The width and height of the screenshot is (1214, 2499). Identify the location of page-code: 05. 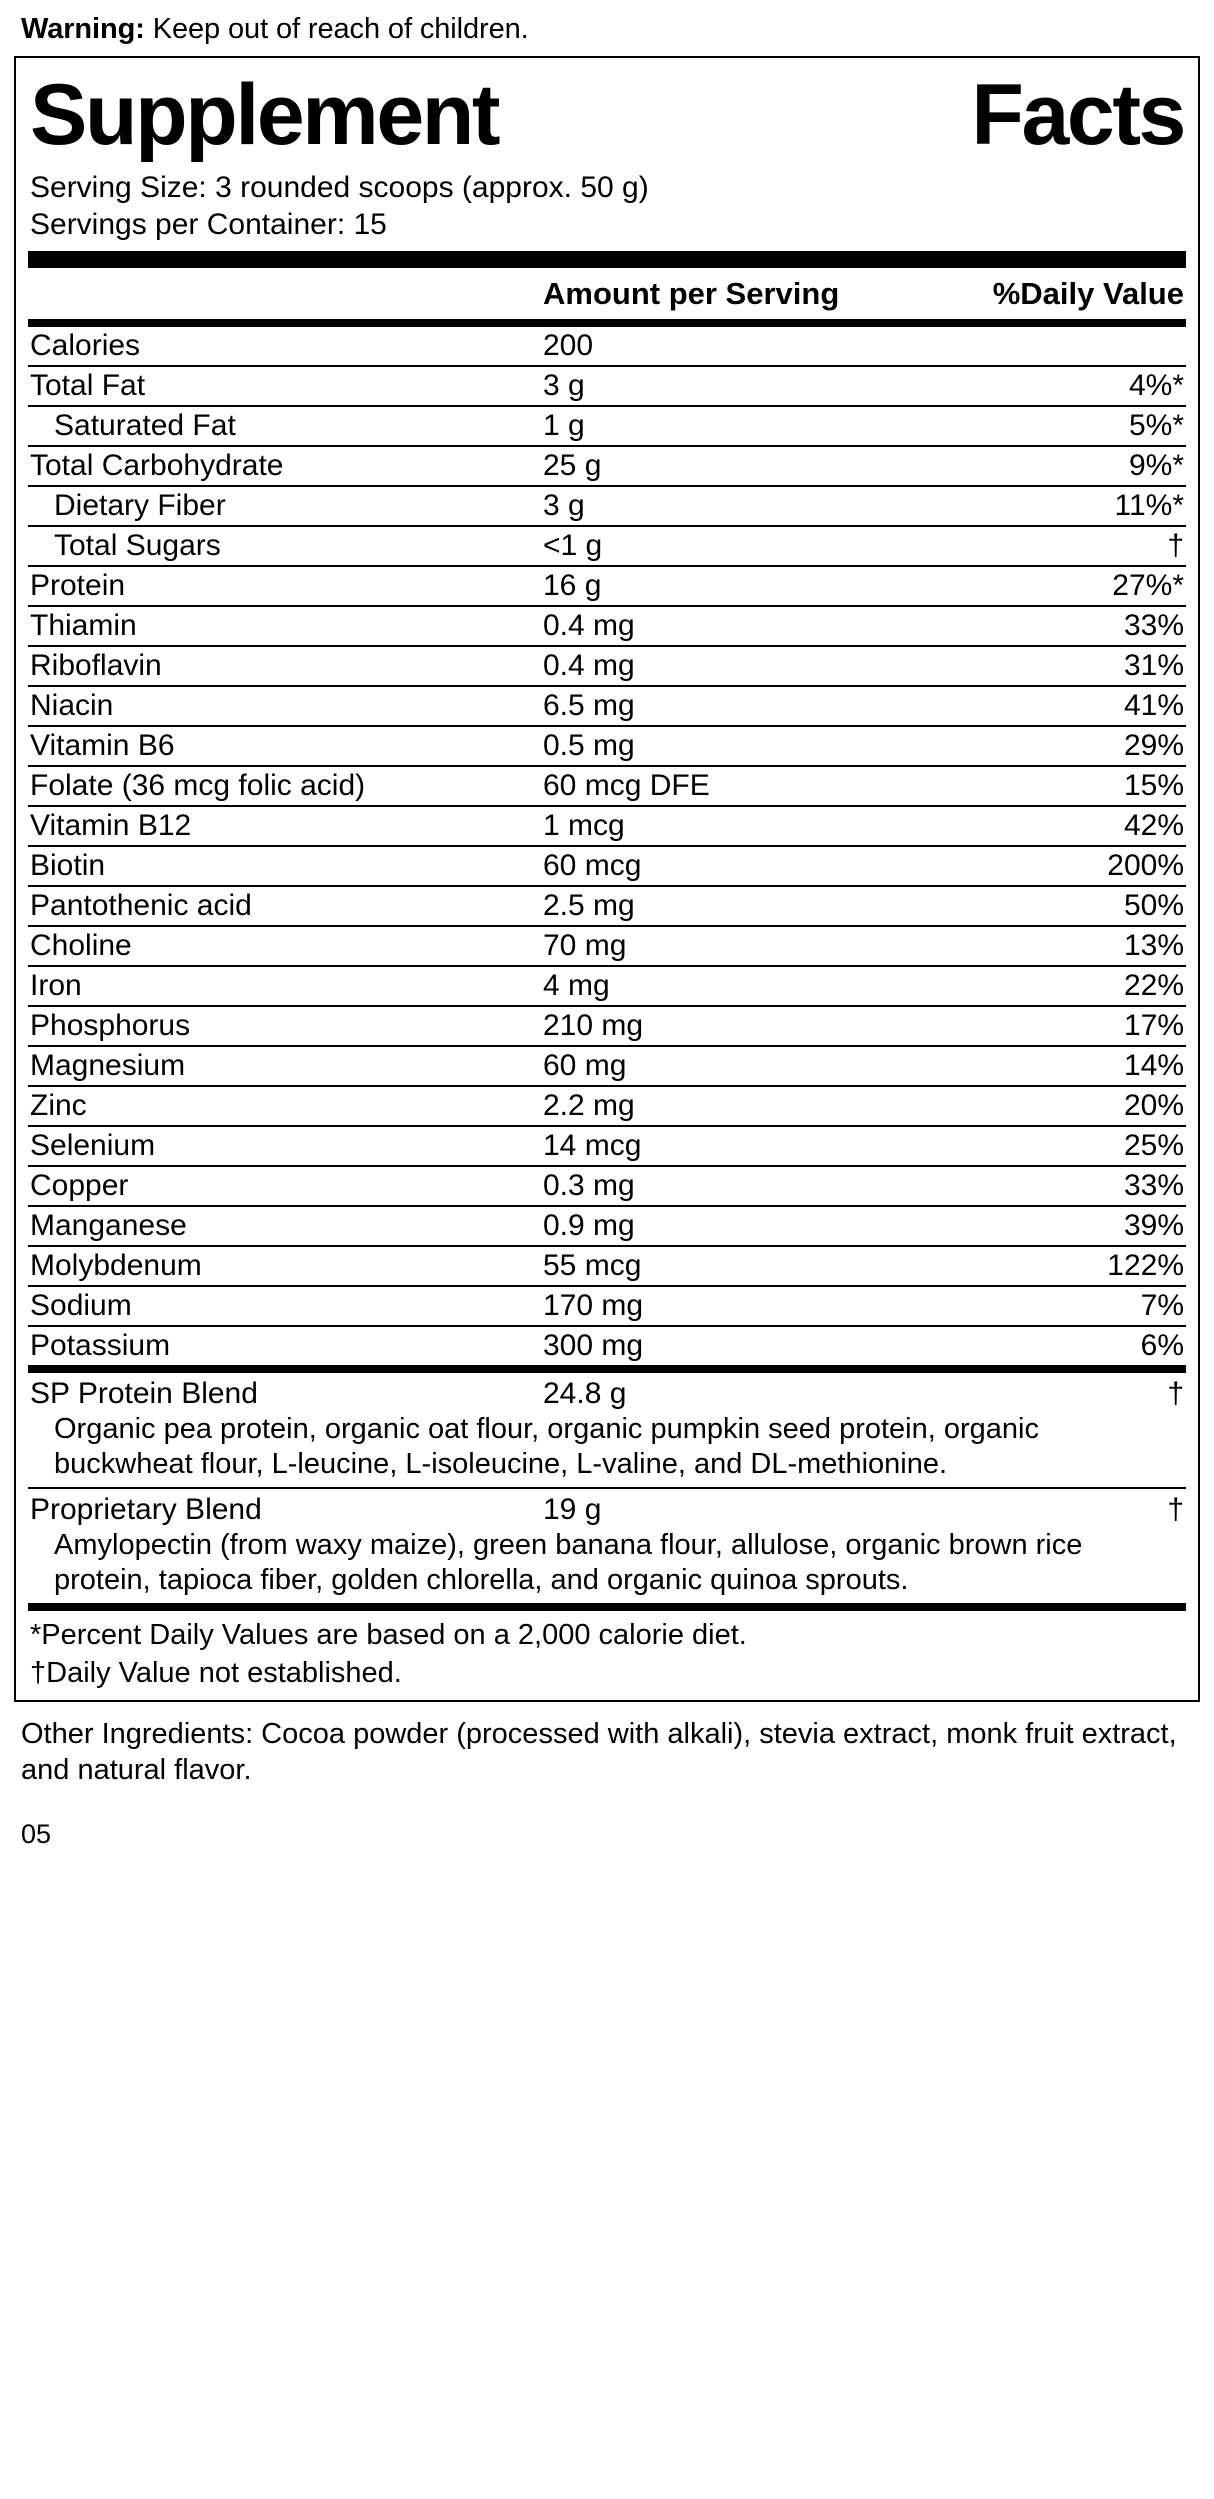
(36, 1834).